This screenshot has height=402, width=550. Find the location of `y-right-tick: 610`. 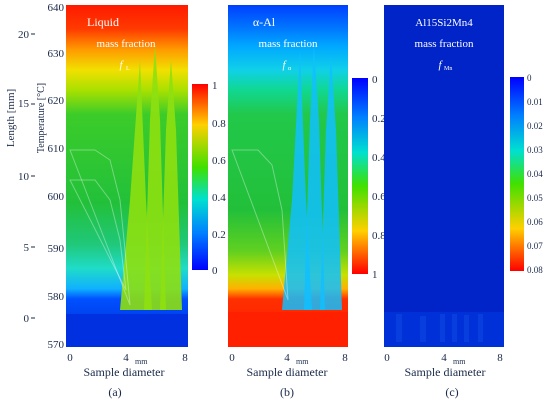

y-right-tick: 610 is located at coordinates (56, 149).